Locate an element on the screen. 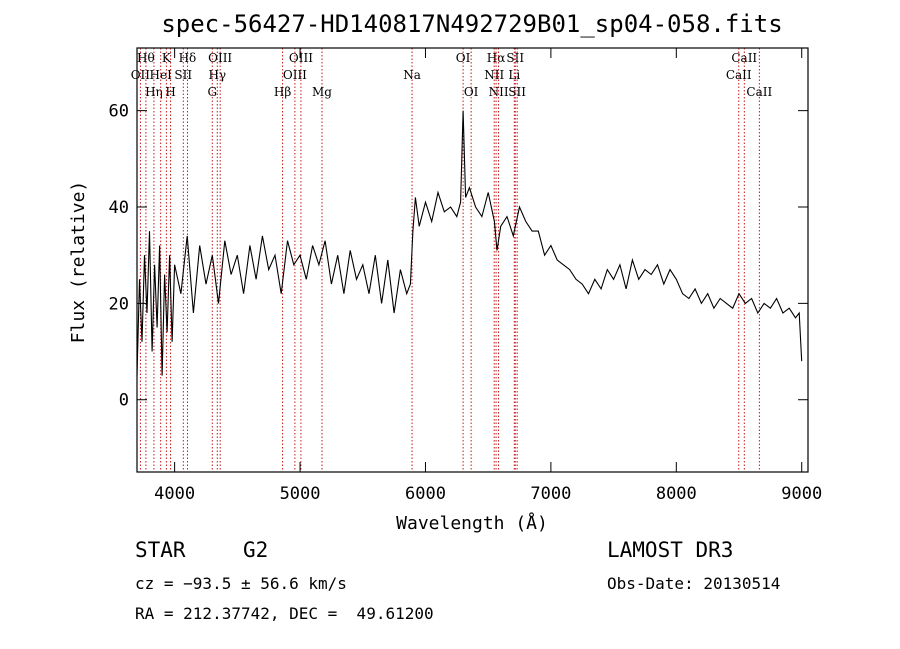 This screenshot has width=900, height=649. line-label: G is located at coordinates (212, 92).